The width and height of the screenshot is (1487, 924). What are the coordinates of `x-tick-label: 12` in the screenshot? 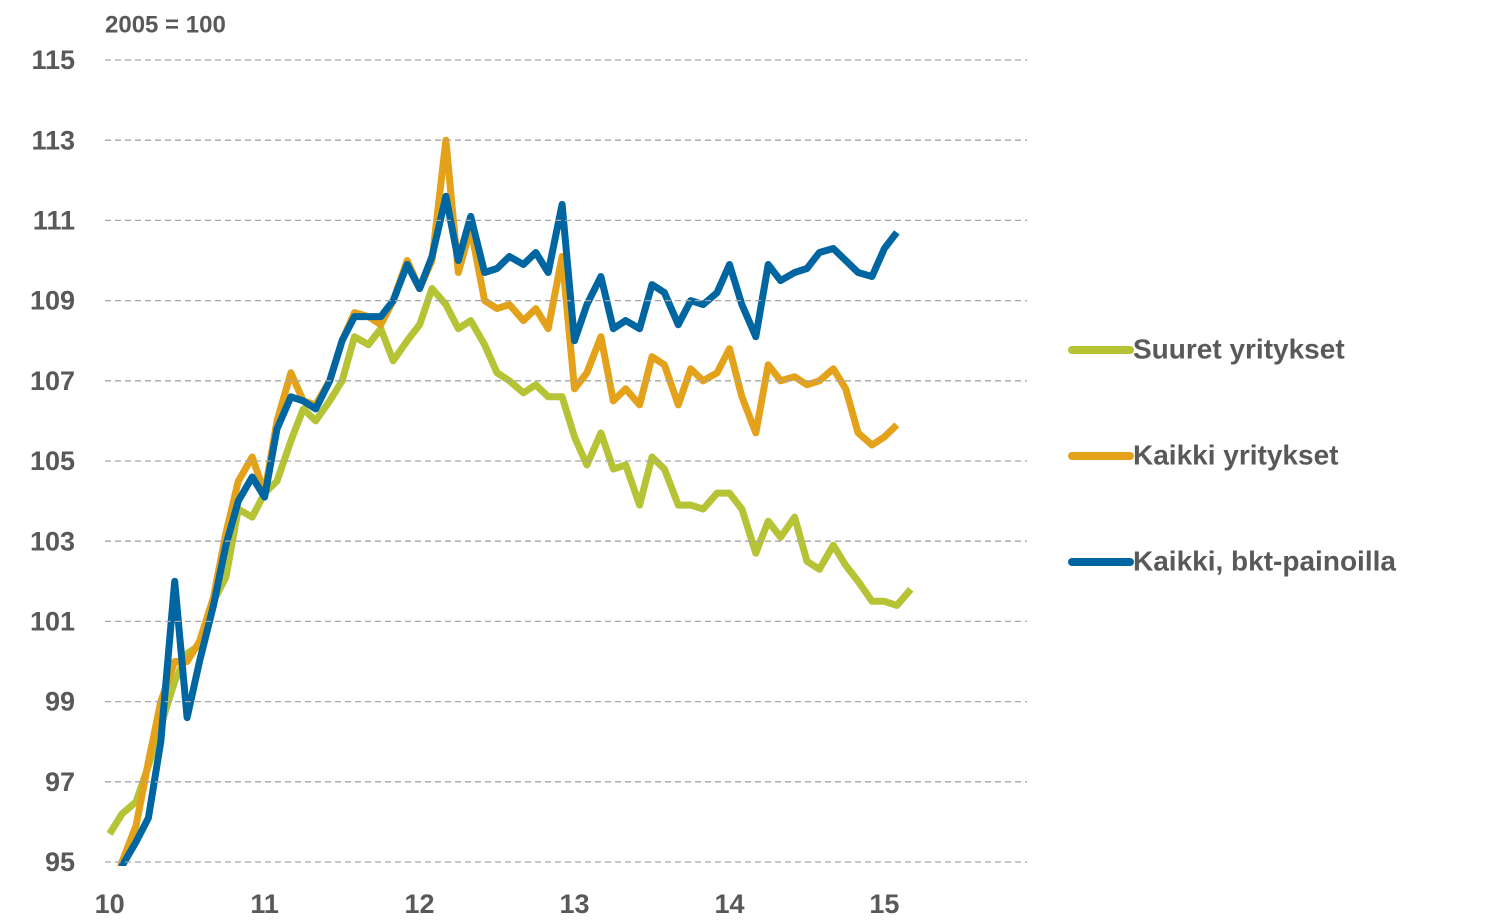 It's located at (420, 904).